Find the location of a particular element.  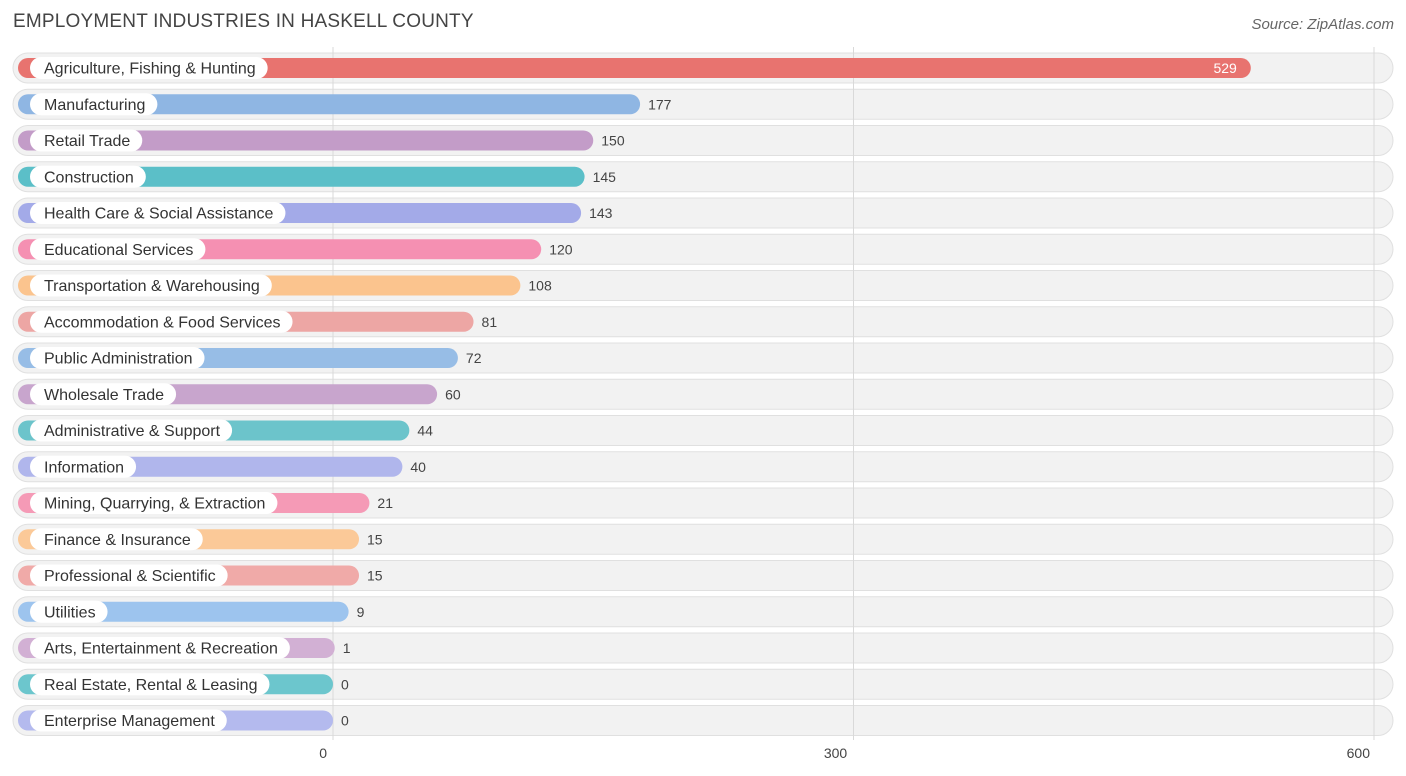

category-label-text: Wholesale Trade is located at coordinates (104, 395).